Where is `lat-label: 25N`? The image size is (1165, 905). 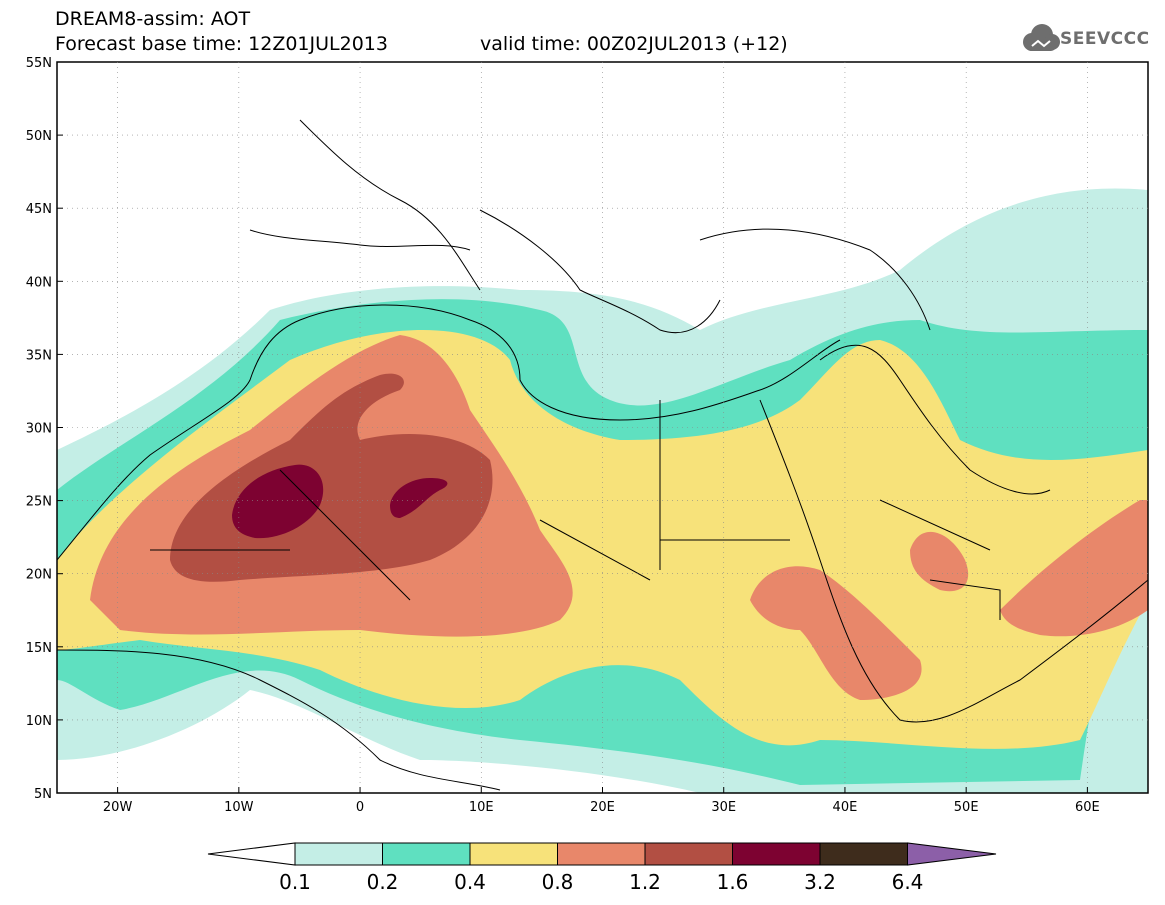 lat-label: 25N is located at coordinates (39, 502).